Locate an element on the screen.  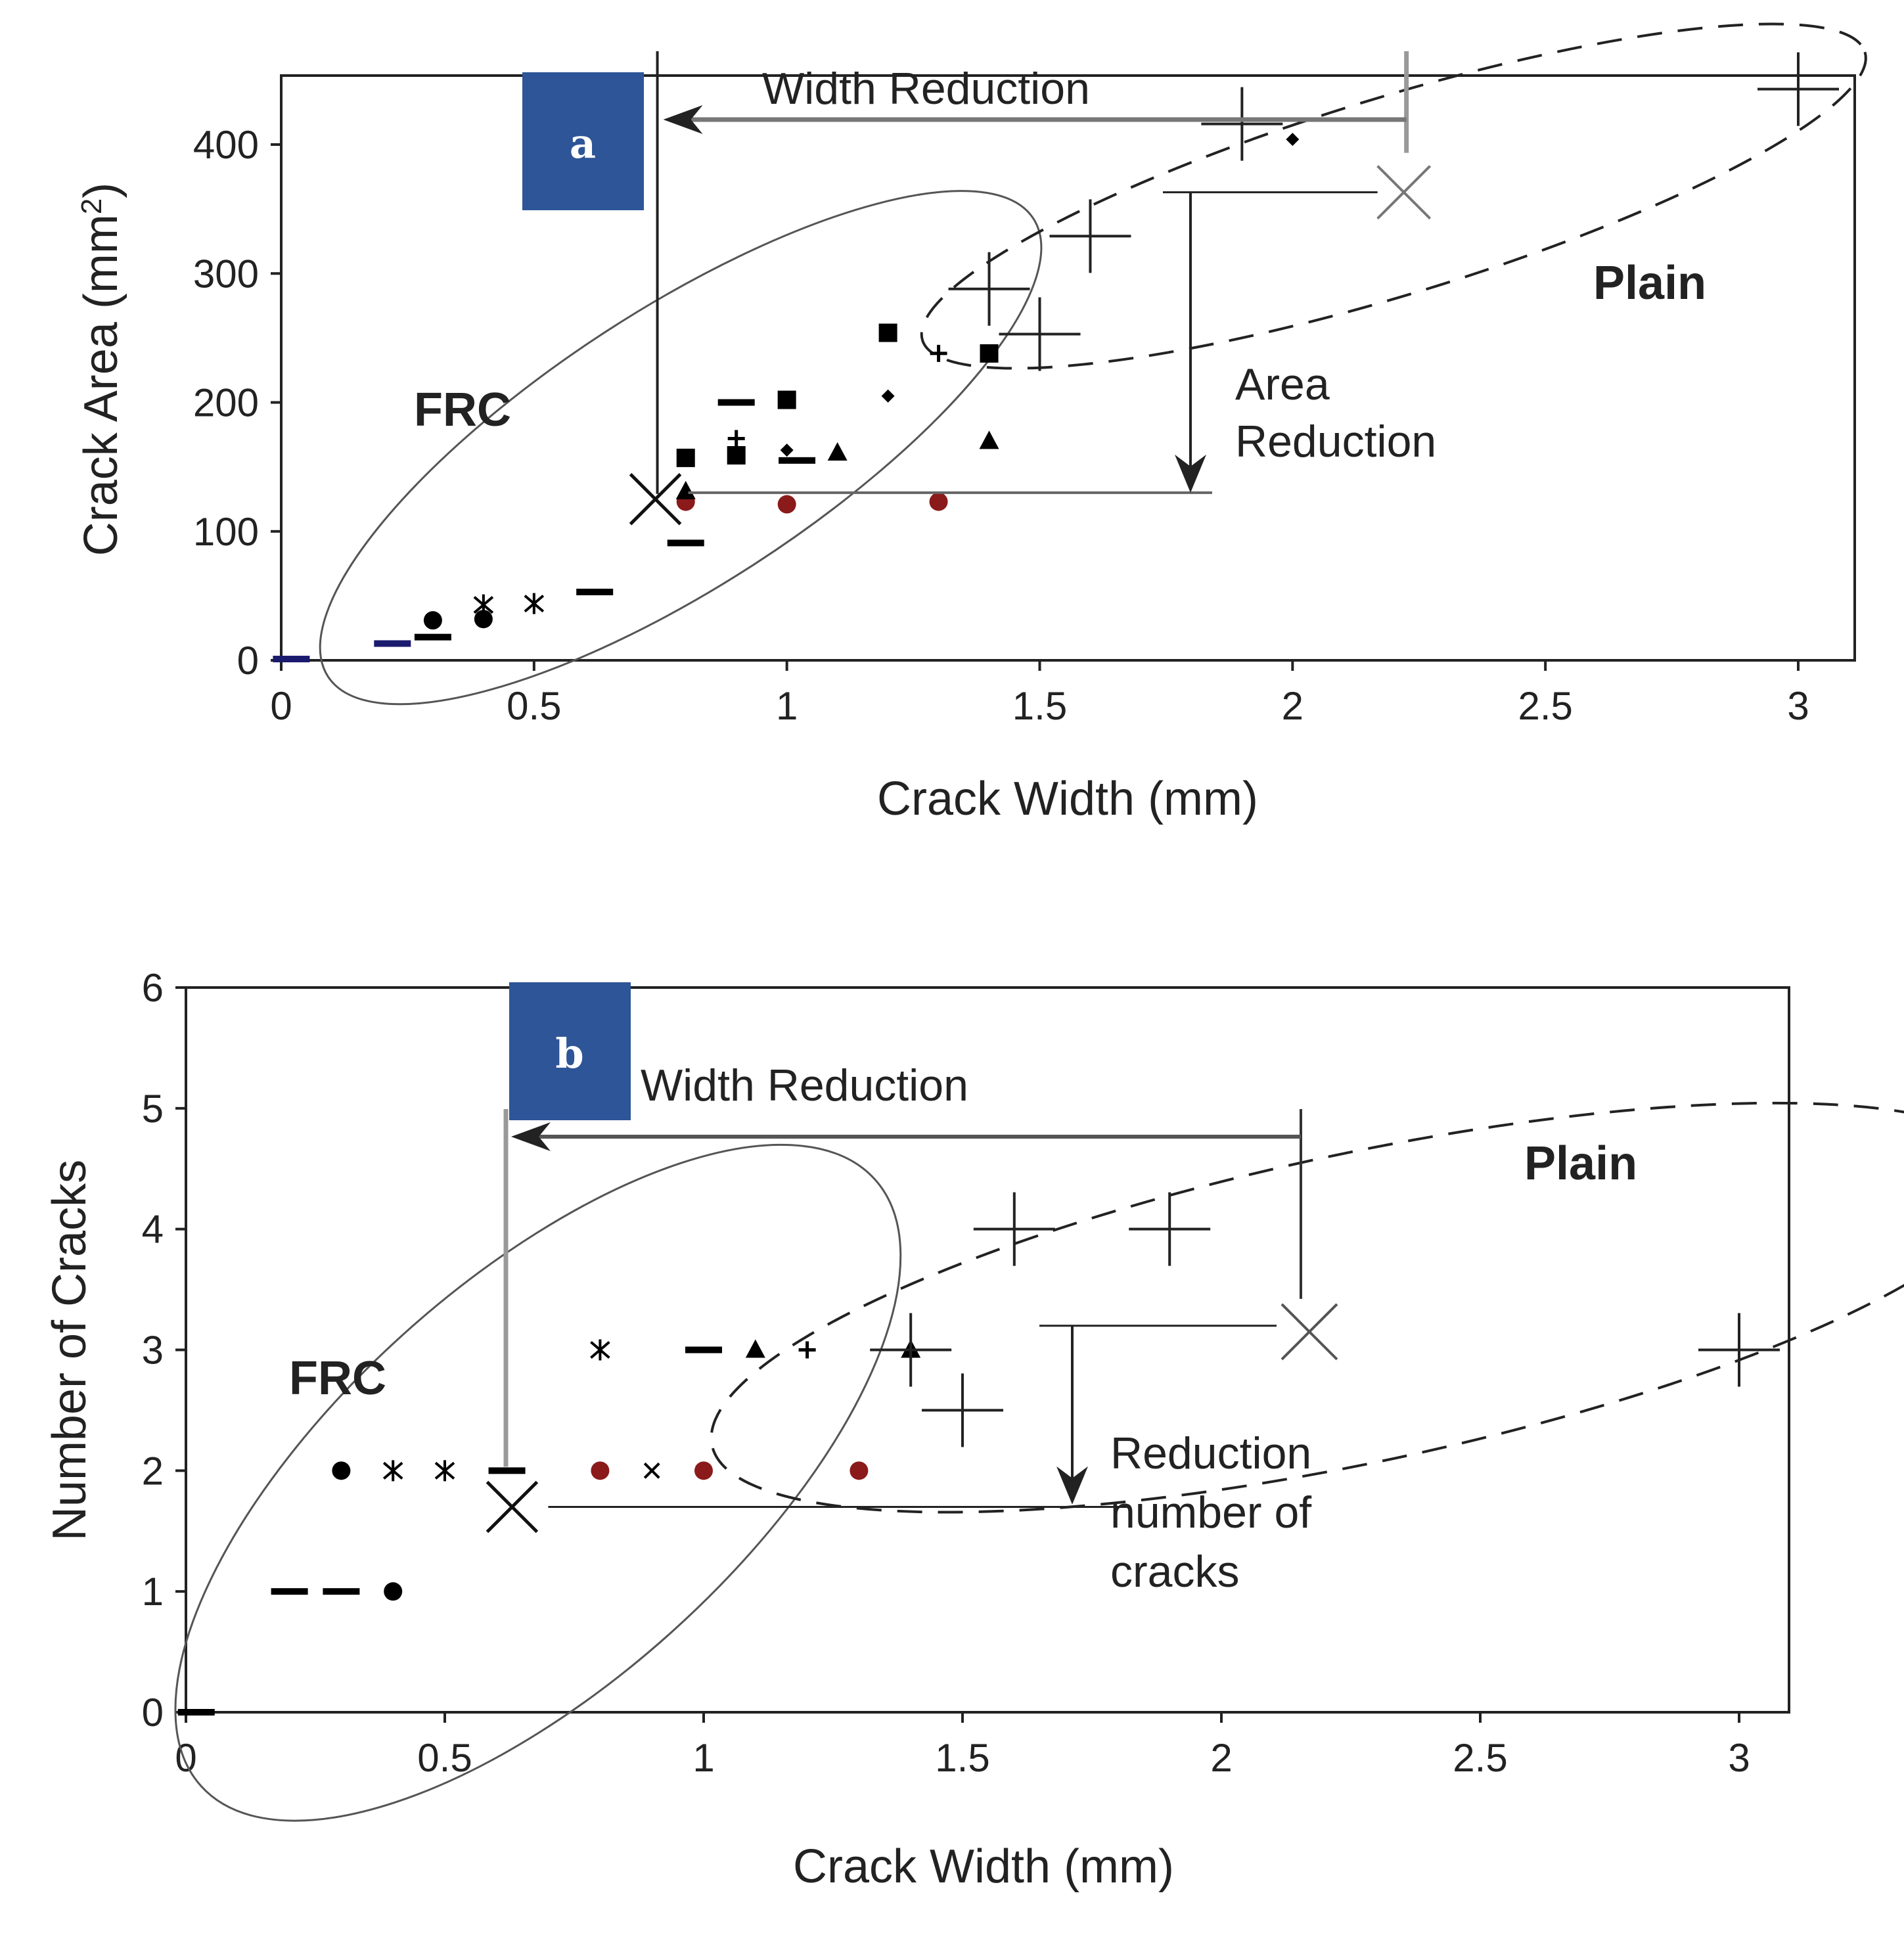
y-axis-label-b: Number of Cracks is located at coordinates (69, 1350).